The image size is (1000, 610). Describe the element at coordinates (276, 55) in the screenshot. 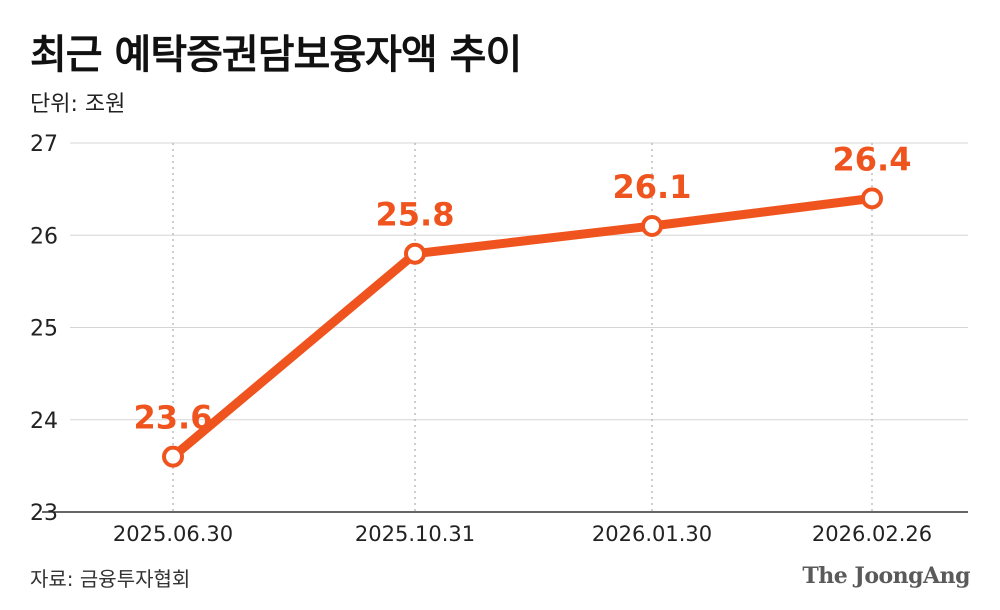

I see `chart-title: 최근 예탁증권담보융자액 추이` at that location.